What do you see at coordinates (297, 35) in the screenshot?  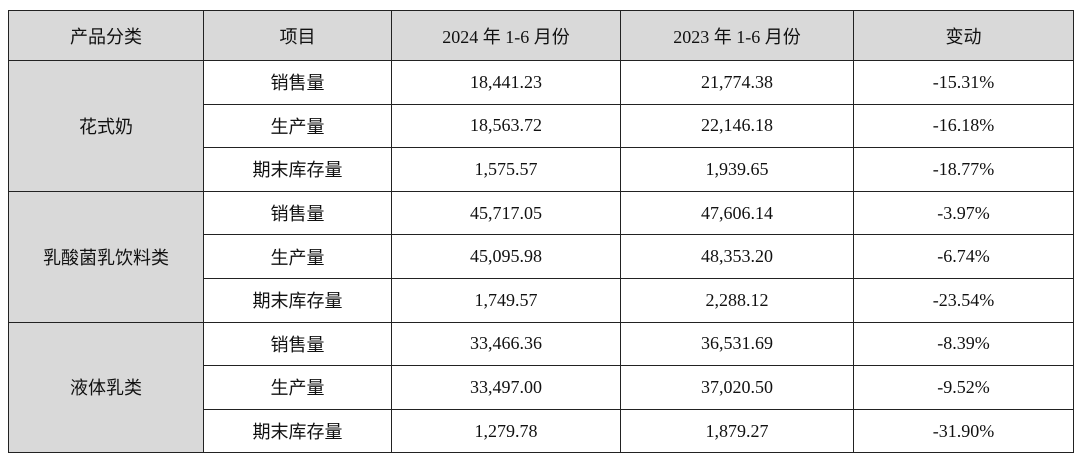 I see `header-cell: 项目` at bounding box center [297, 35].